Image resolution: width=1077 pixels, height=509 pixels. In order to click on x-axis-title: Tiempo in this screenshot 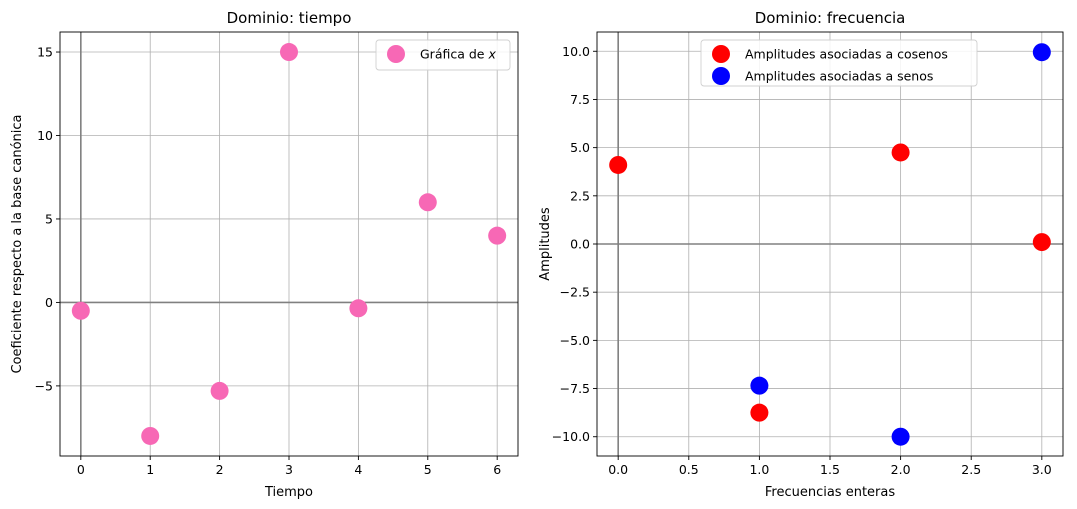, I will do `click(288, 492)`.